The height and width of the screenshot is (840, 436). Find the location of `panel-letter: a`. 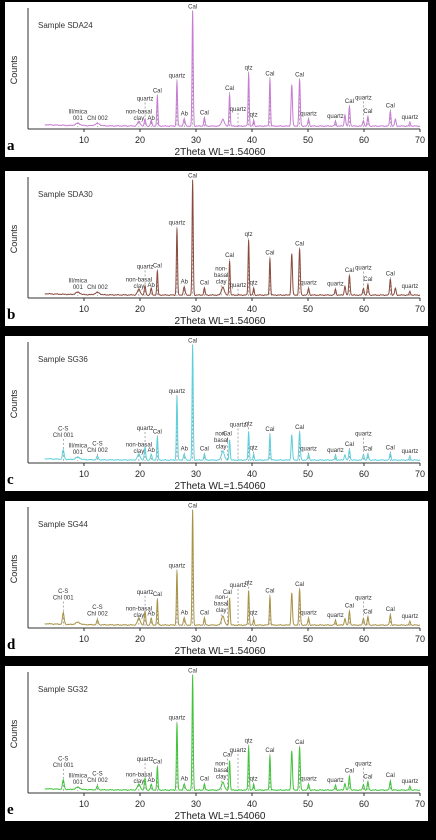

panel-letter: a is located at coordinates (11, 146).